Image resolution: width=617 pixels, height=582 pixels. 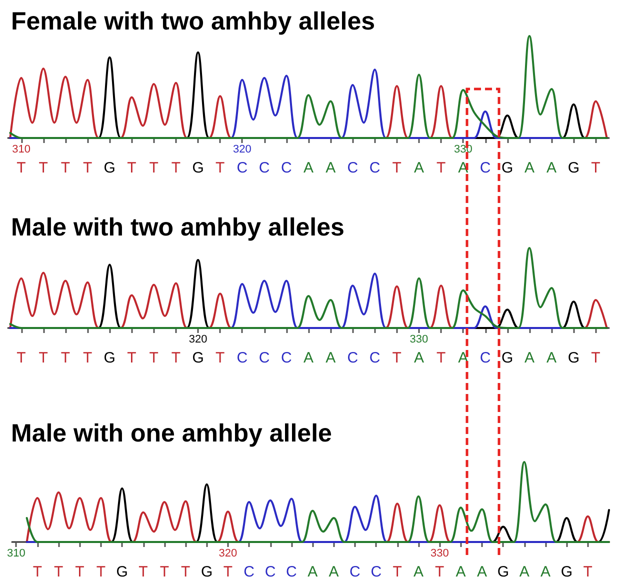 I want to click on chart-title: Male with two amhby alleles, so click(x=177, y=228).